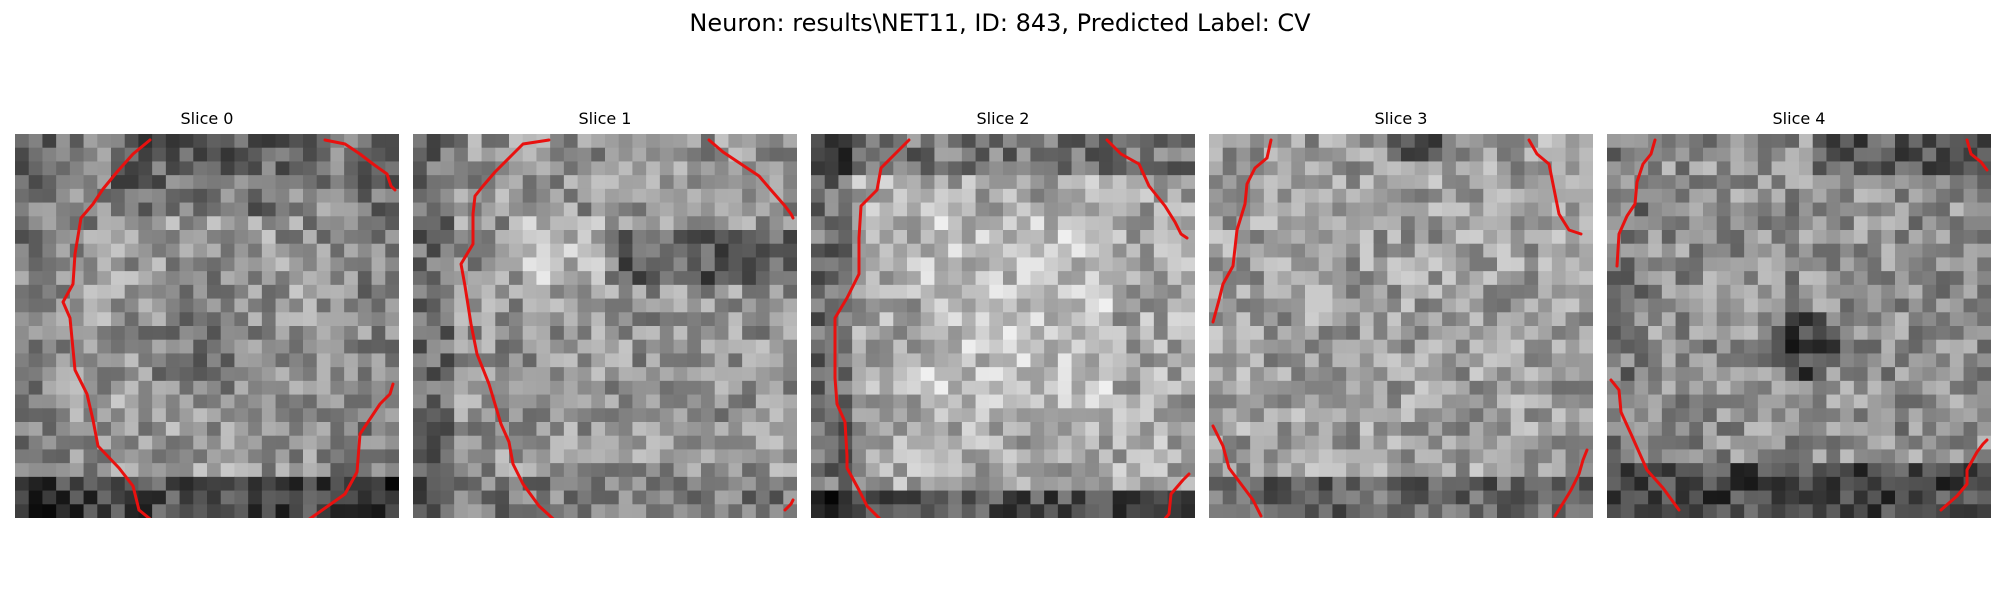 The image size is (2000, 600). I want to click on contour-line-1b, so click(751, 179).